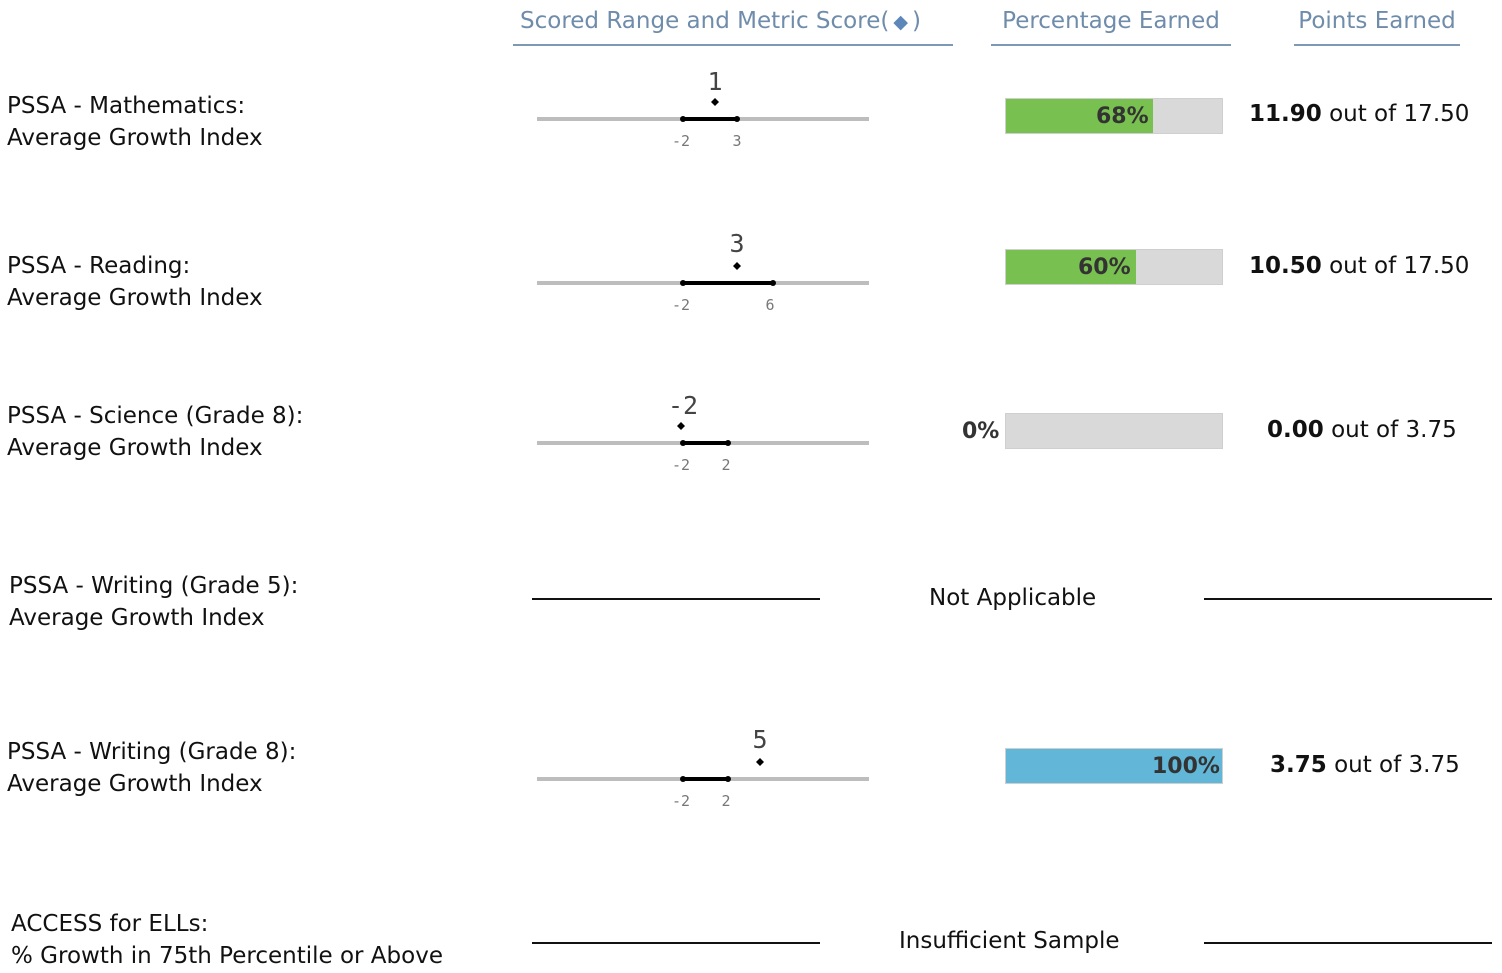 The width and height of the screenshot is (1502, 973). I want to click on header-points-earned: Points Earned, so click(1377, 25).